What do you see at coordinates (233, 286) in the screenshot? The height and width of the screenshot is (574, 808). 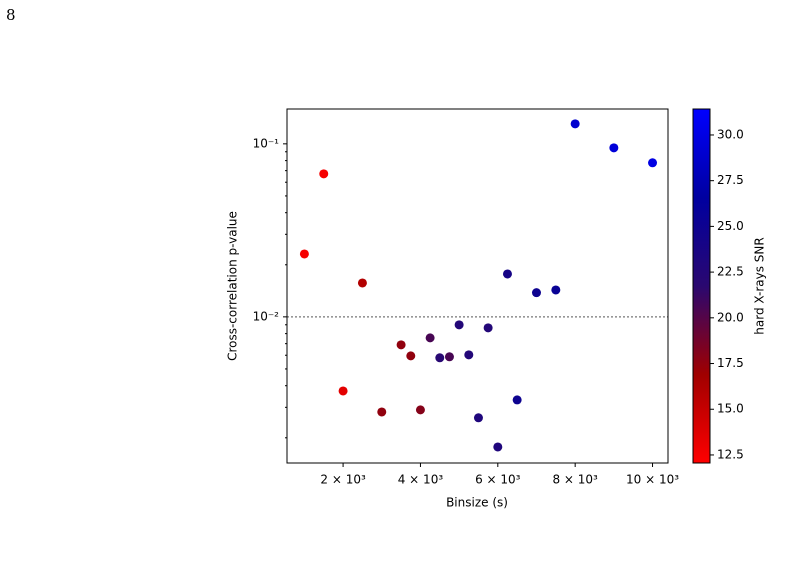 I see `y-axis-label: Cross-correlation p-value` at bounding box center [233, 286].